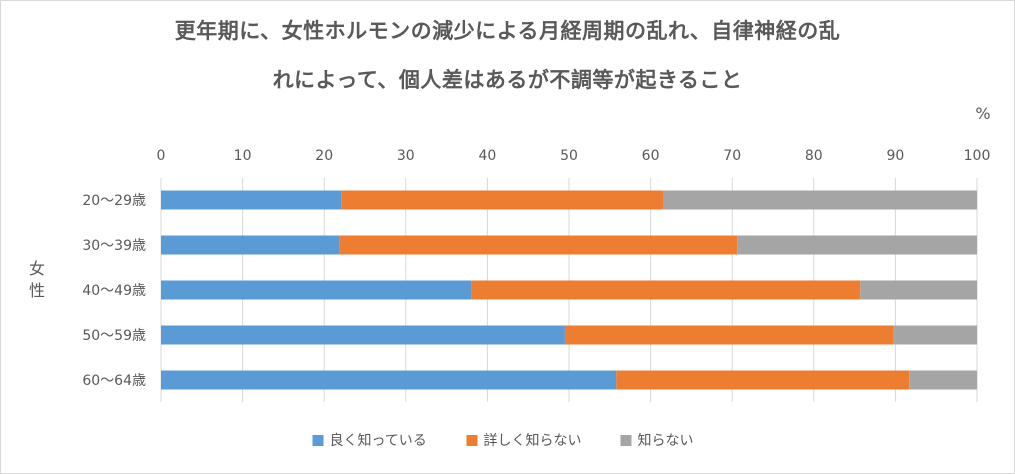  Describe the element at coordinates (37, 290) in the screenshot. I see `group-label-char: 性` at that location.